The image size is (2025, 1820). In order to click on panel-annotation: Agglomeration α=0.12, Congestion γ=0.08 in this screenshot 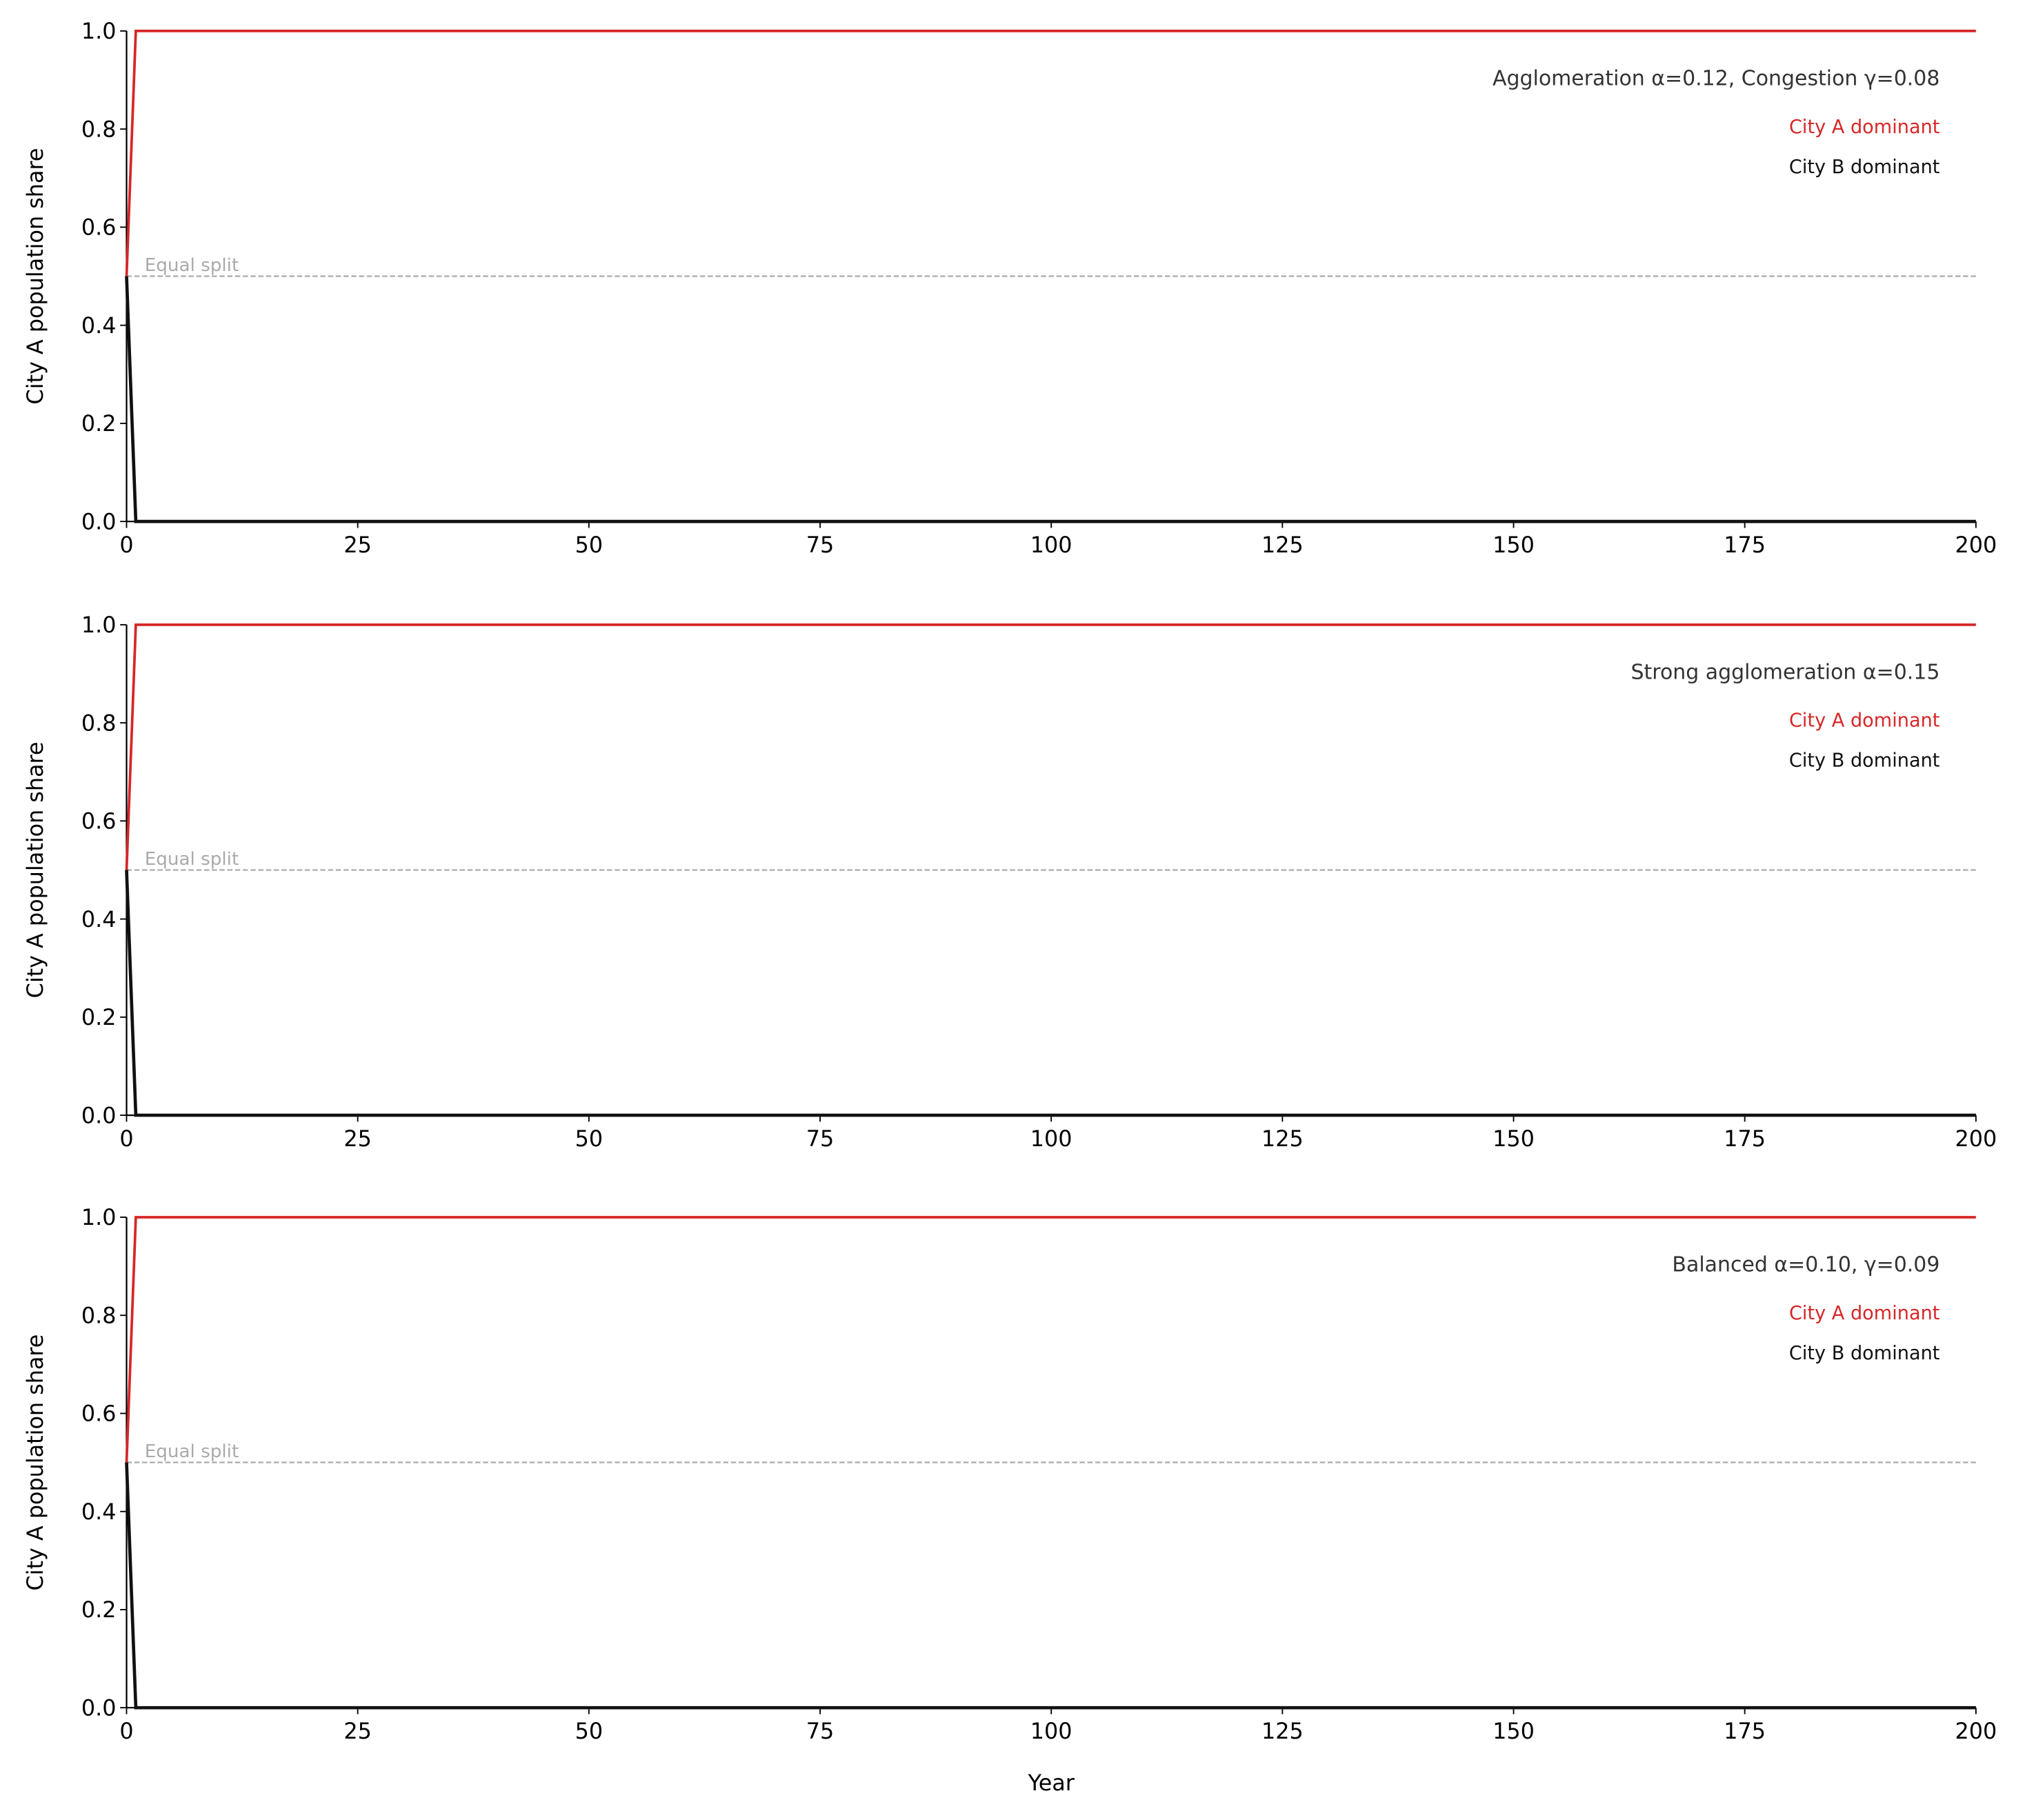, I will do `click(1716, 79)`.